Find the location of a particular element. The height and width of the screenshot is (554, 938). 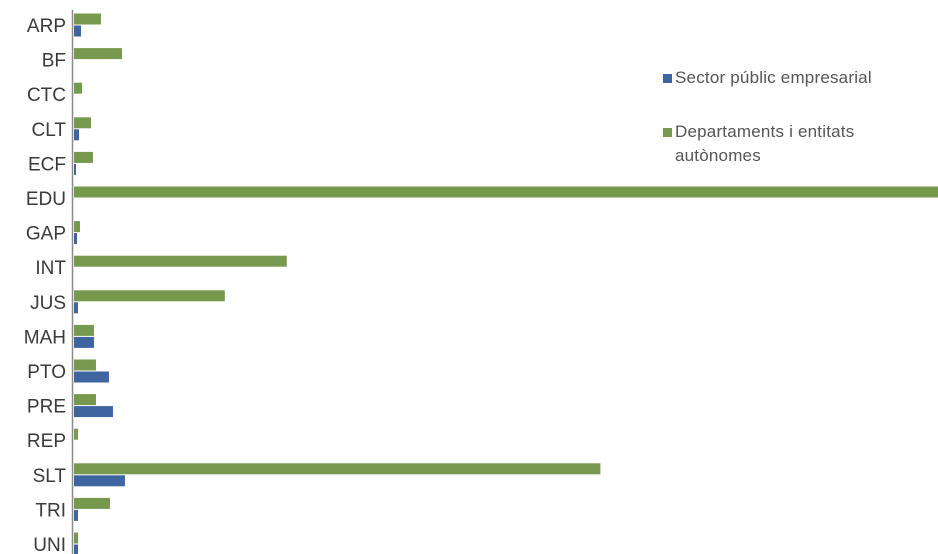

bar-jus-departaments is located at coordinates (149, 296).